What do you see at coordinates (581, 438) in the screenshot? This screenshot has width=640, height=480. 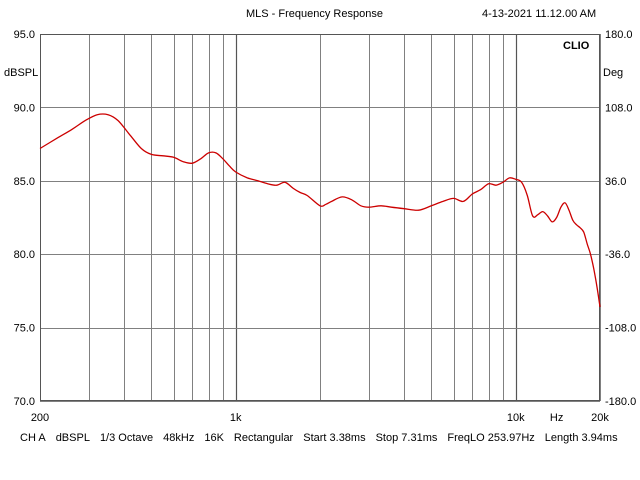 I see `footer-length: Length 3.94ms` at bounding box center [581, 438].